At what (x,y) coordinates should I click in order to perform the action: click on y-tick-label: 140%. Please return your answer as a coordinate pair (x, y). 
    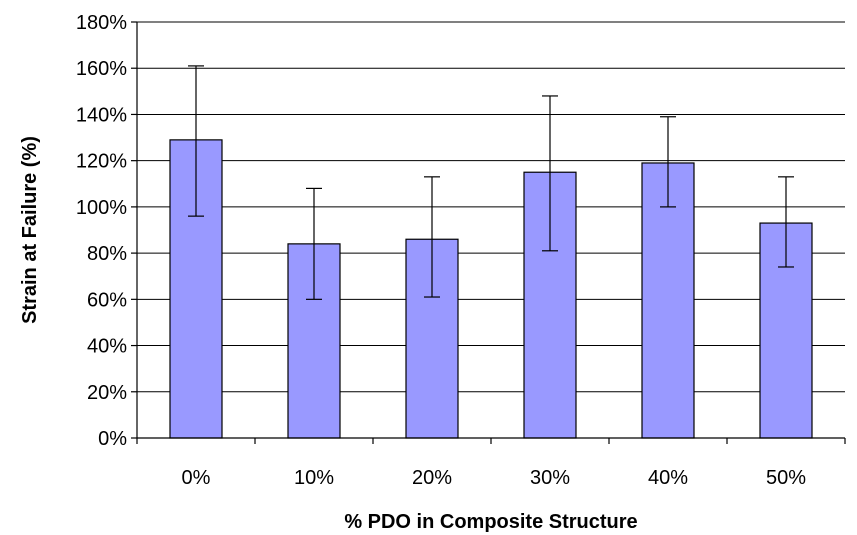
    Looking at the image, I should click on (101, 115).